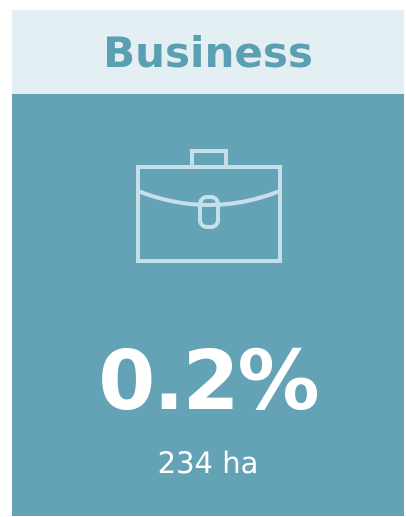 The width and height of the screenshot is (406, 517). What do you see at coordinates (209, 206) in the screenshot?
I see `briefcase-icon` at bounding box center [209, 206].